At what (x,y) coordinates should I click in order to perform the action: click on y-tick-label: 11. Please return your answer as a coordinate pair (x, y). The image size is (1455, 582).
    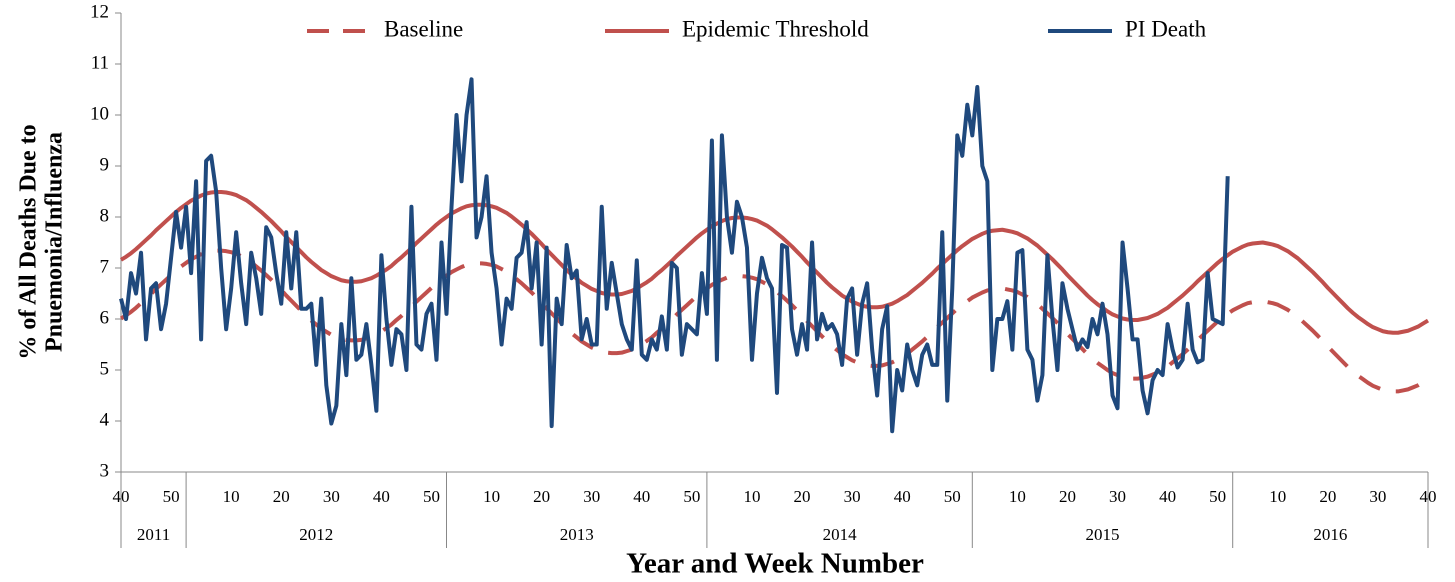
    Looking at the image, I should click on (100, 62).